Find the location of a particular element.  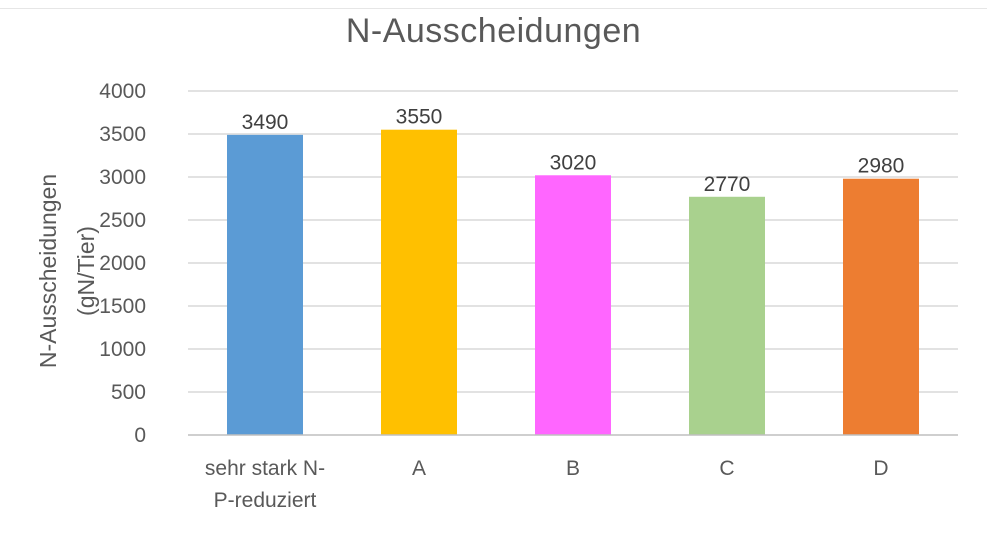

category-label: B is located at coordinates (573, 468).